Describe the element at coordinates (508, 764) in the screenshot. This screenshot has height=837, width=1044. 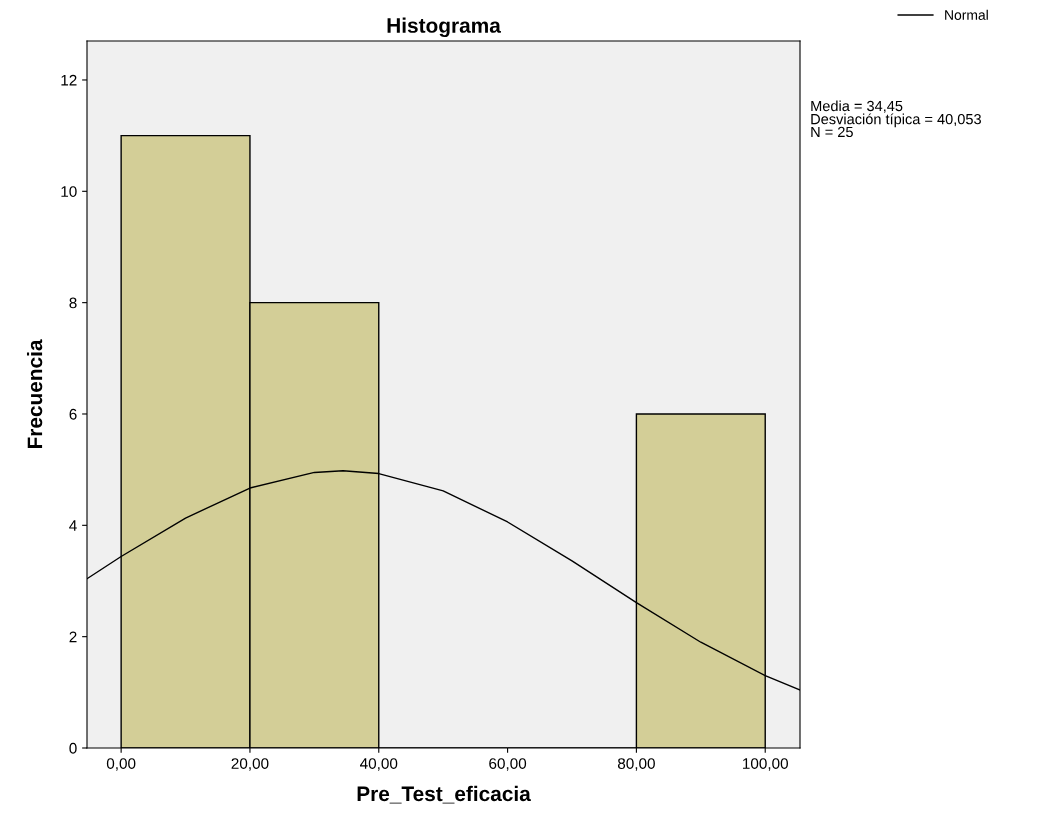
I see `x-tick-label: 60,00` at that location.